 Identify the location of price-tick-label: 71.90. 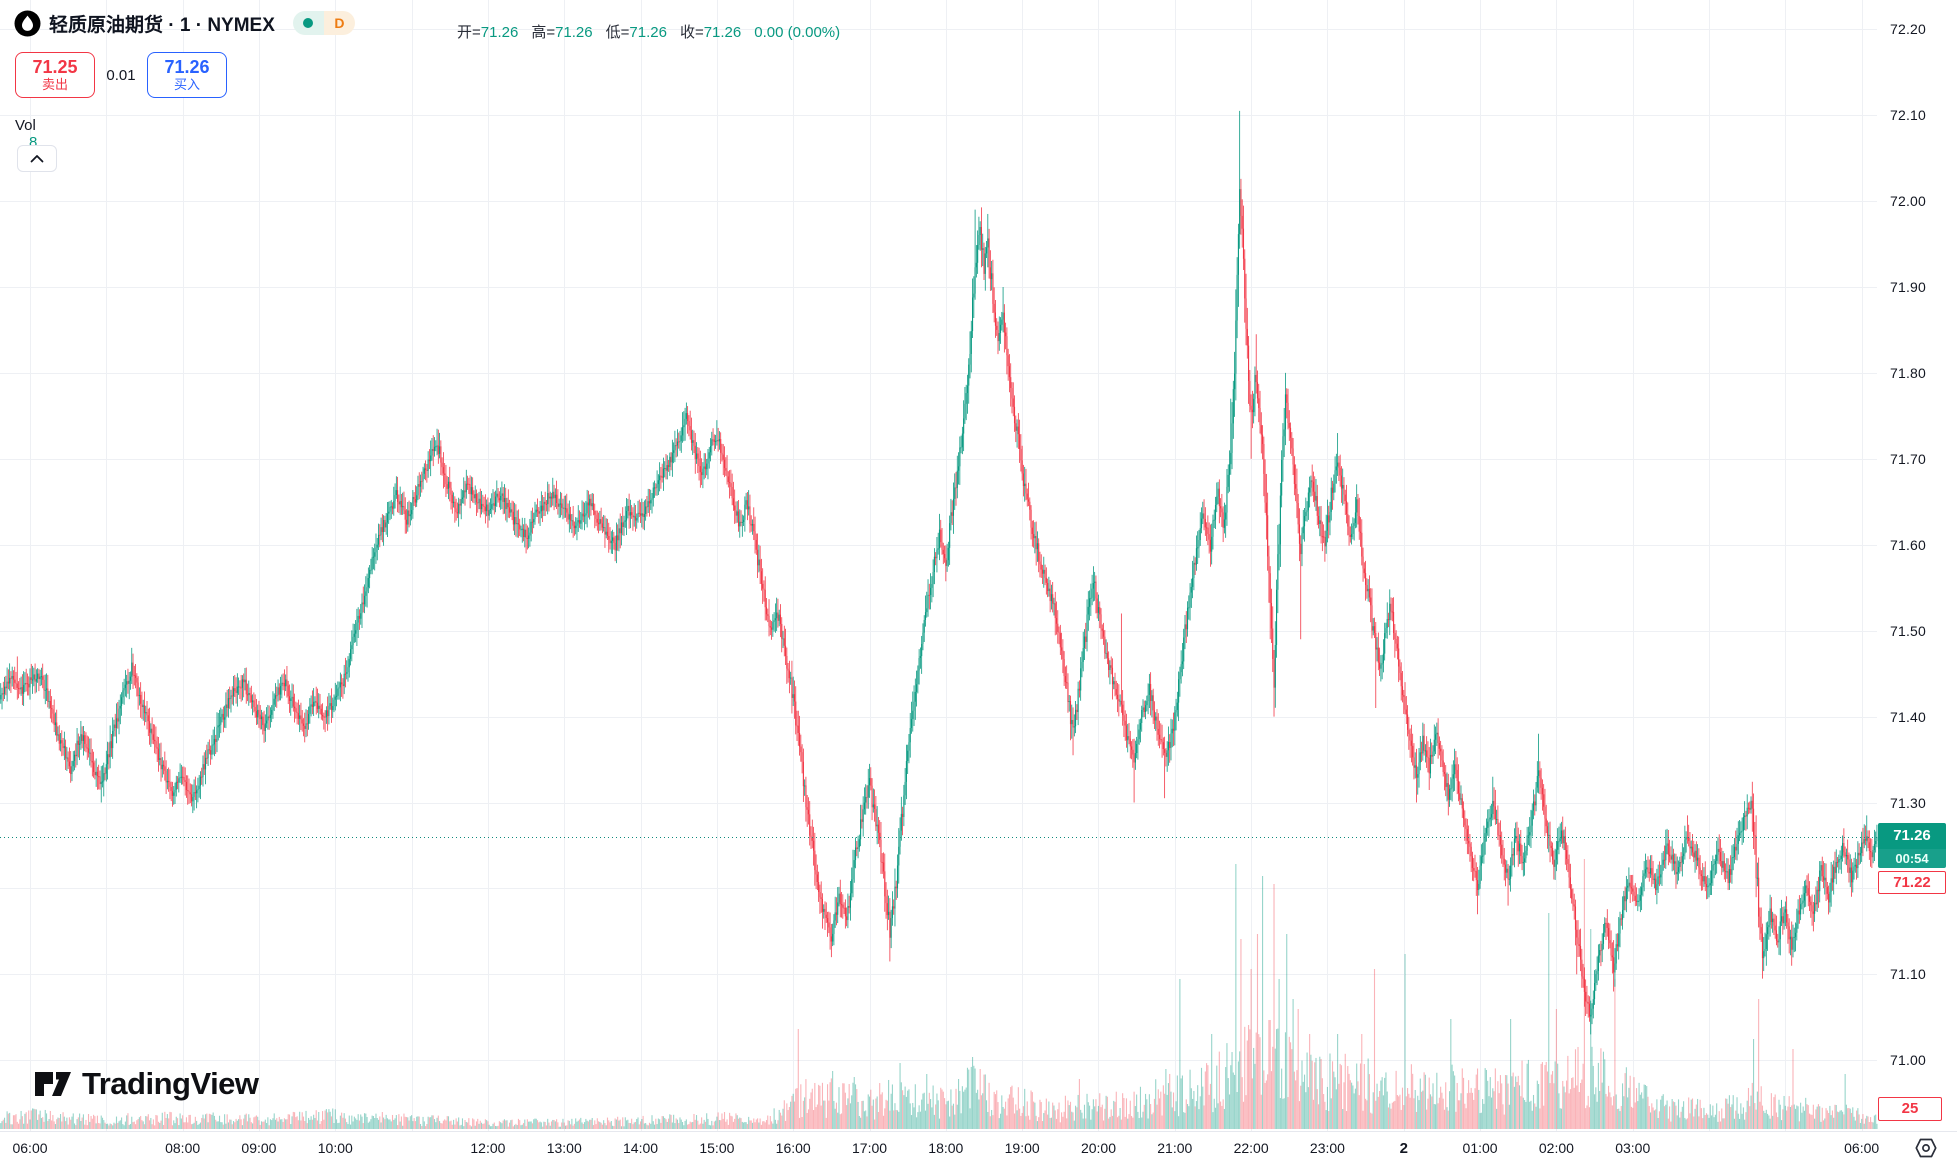
(1908, 286).